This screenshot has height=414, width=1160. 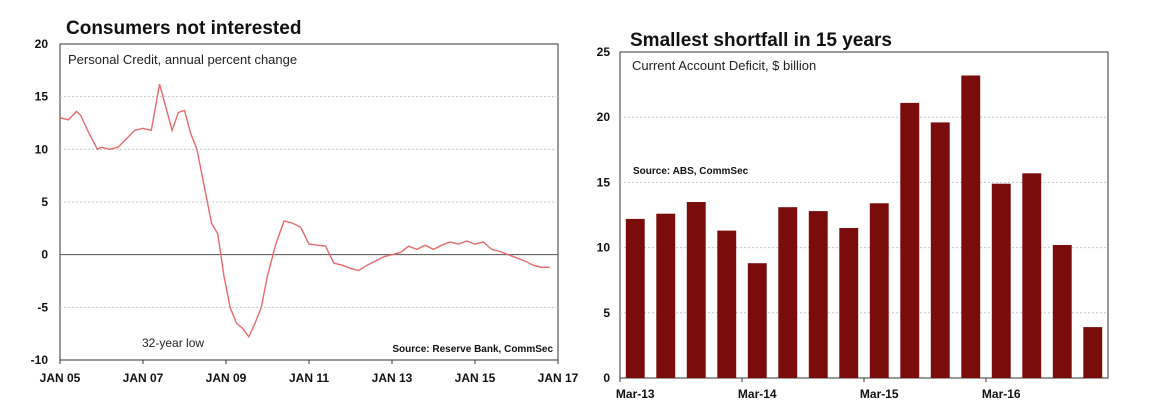 What do you see at coordinates (475, 378) in the screenshot?
I see `left-x-tick-label: JAN 15` at bounding box center [475, 378].